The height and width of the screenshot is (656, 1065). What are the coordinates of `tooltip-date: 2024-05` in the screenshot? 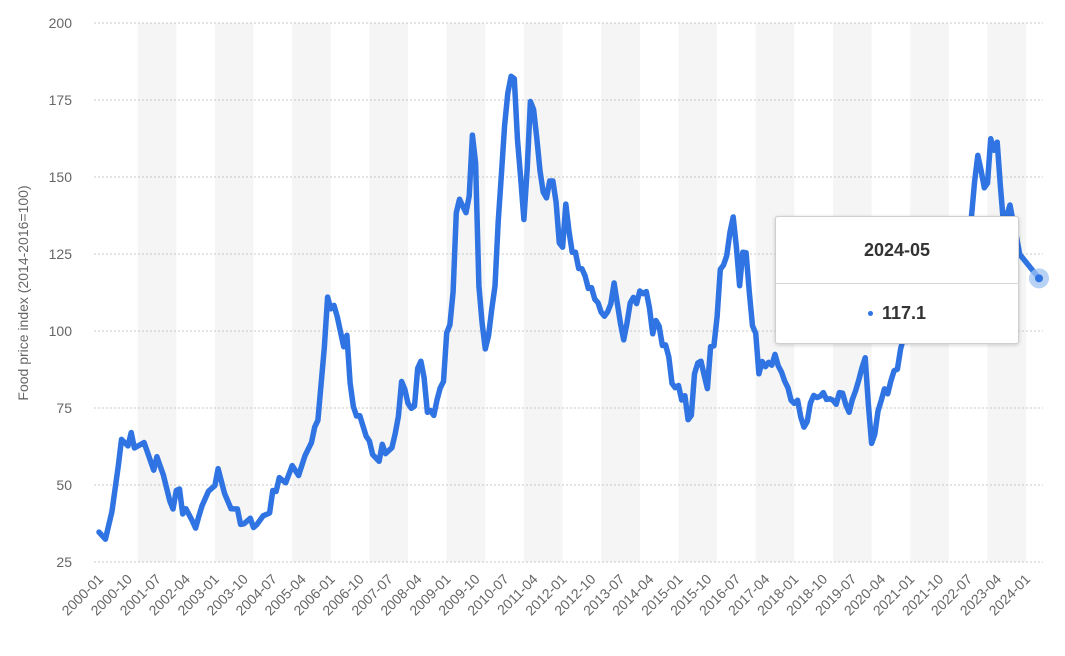 It's located at (897, 250).